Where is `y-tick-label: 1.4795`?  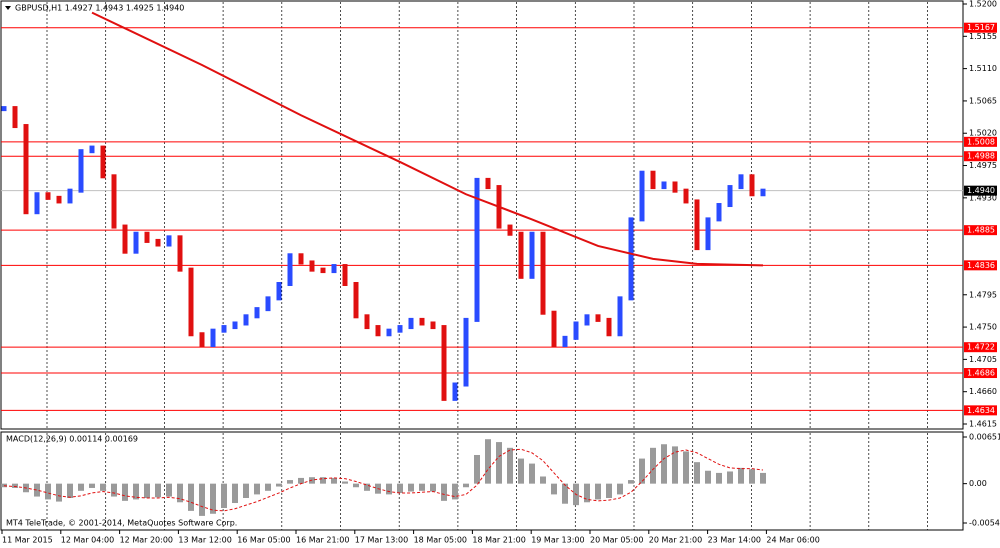 y-tick-label: 1.4795 is located at coordinates (983, 294).